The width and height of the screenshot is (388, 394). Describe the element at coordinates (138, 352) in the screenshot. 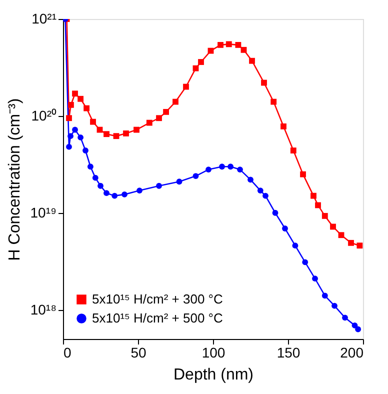

I see `x-tick-label: 50` at that location.